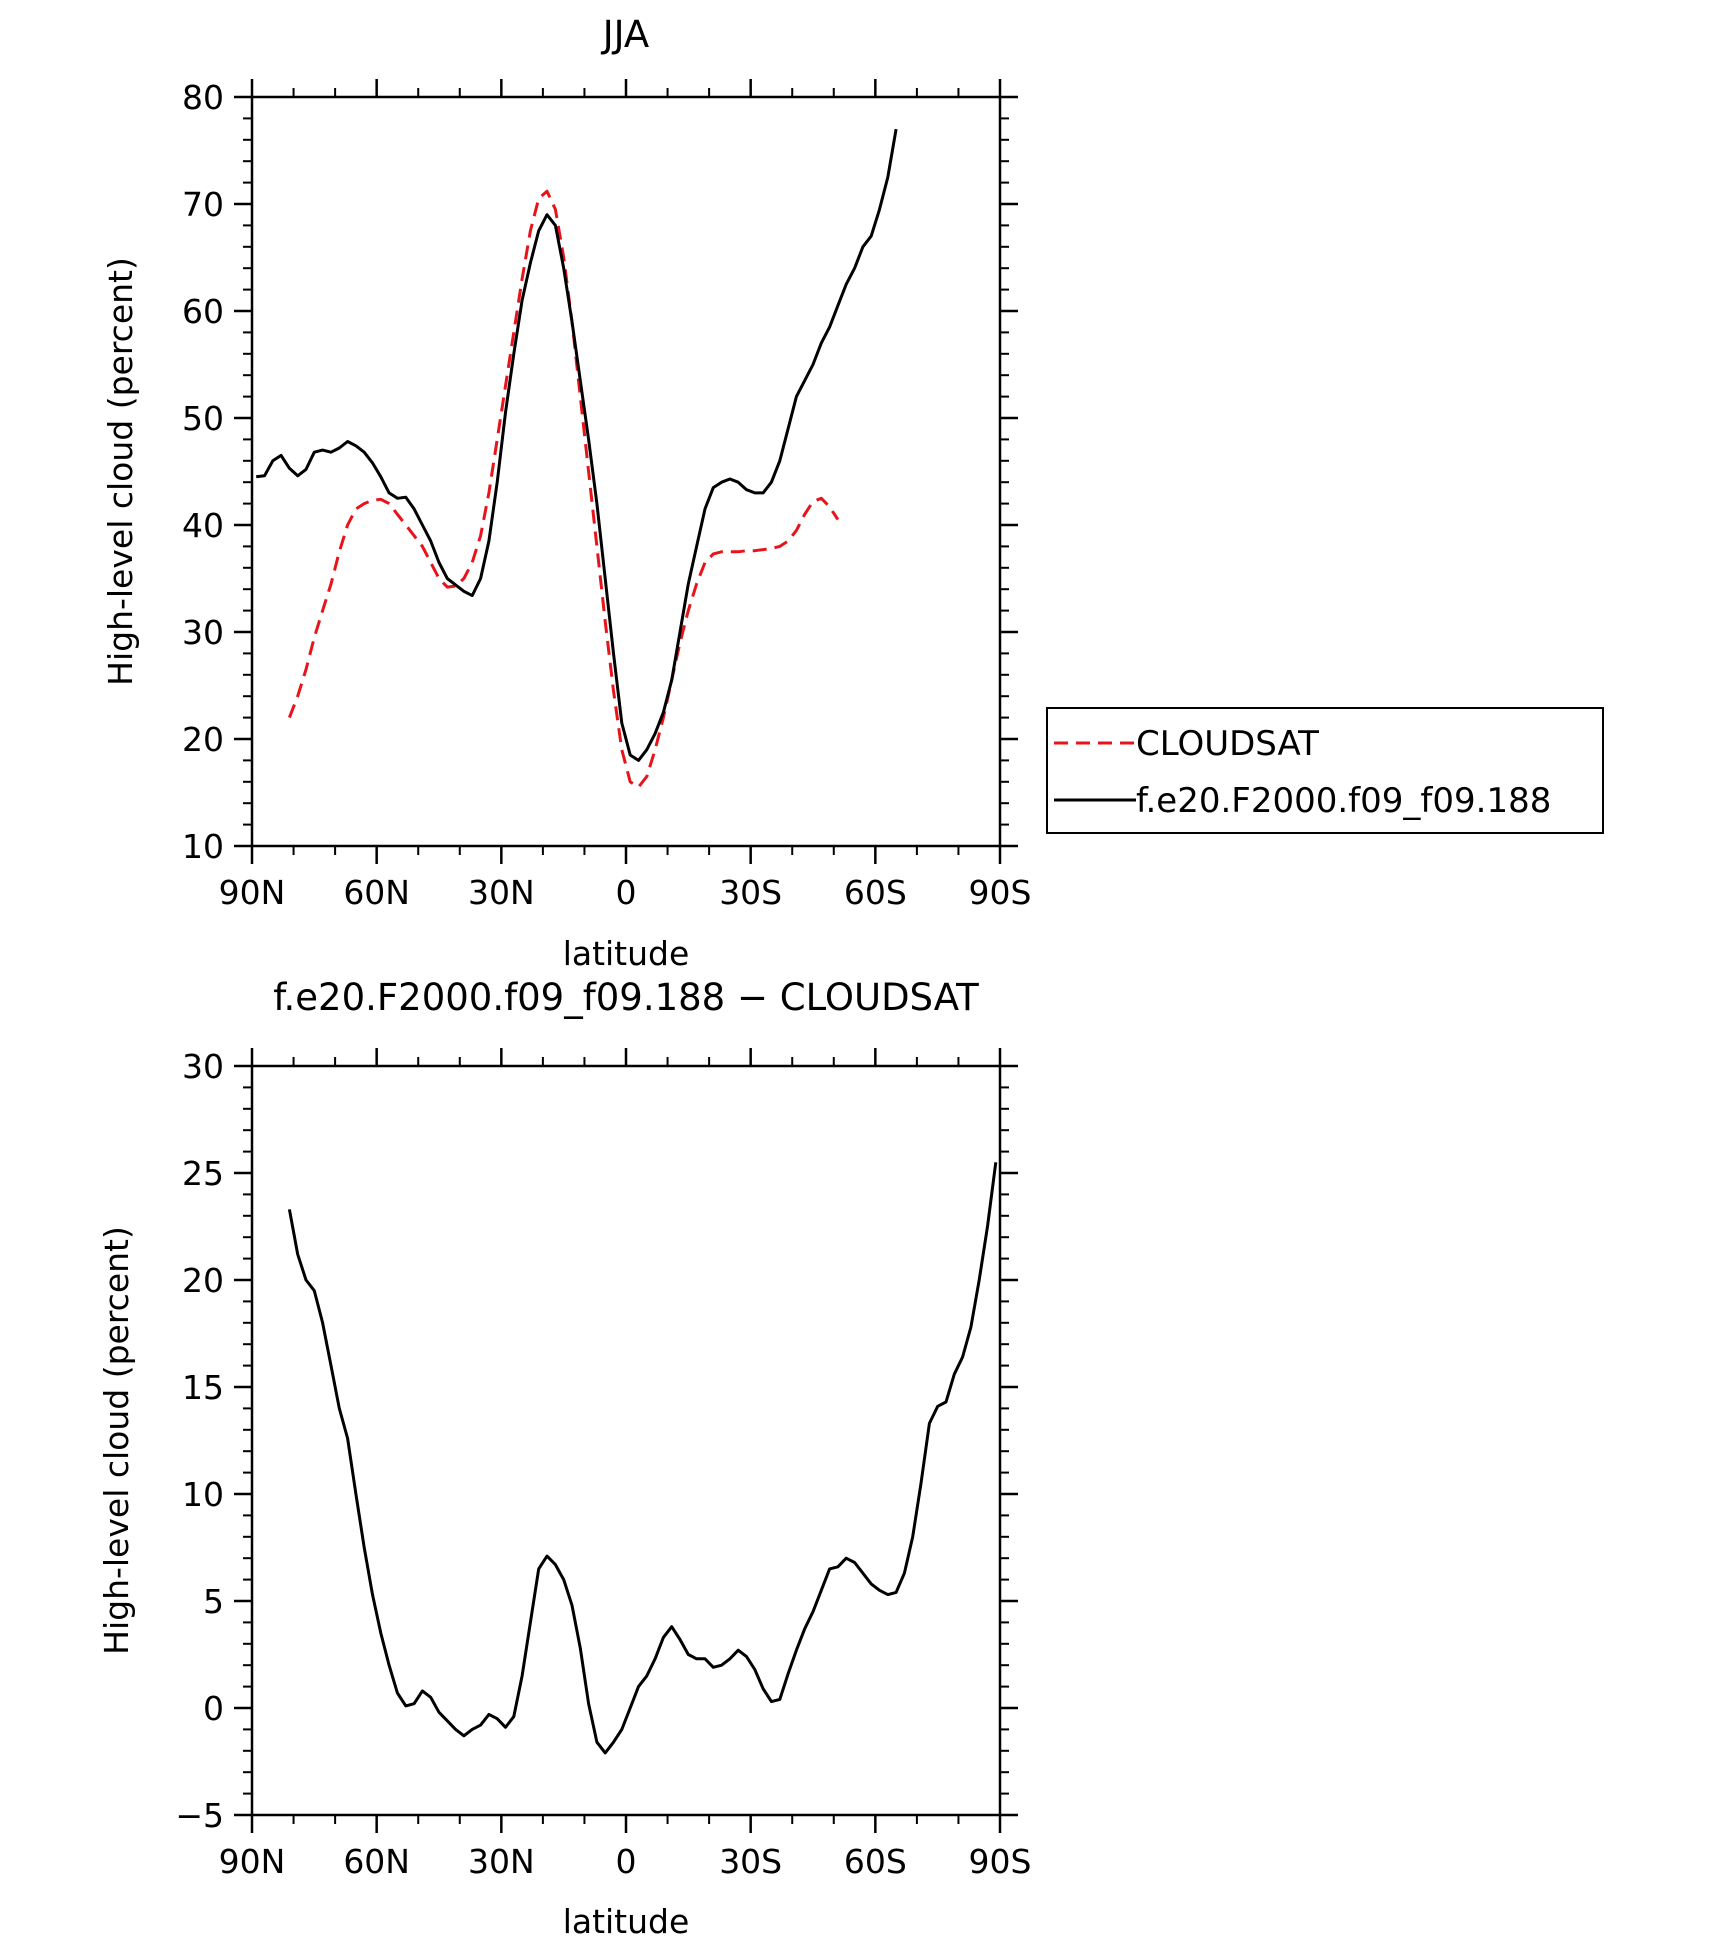 The image size is (1710, 1939). Describe the element at coordinates (203, 311) in the screenshot. I see `y-tick-label: 60` at that location.